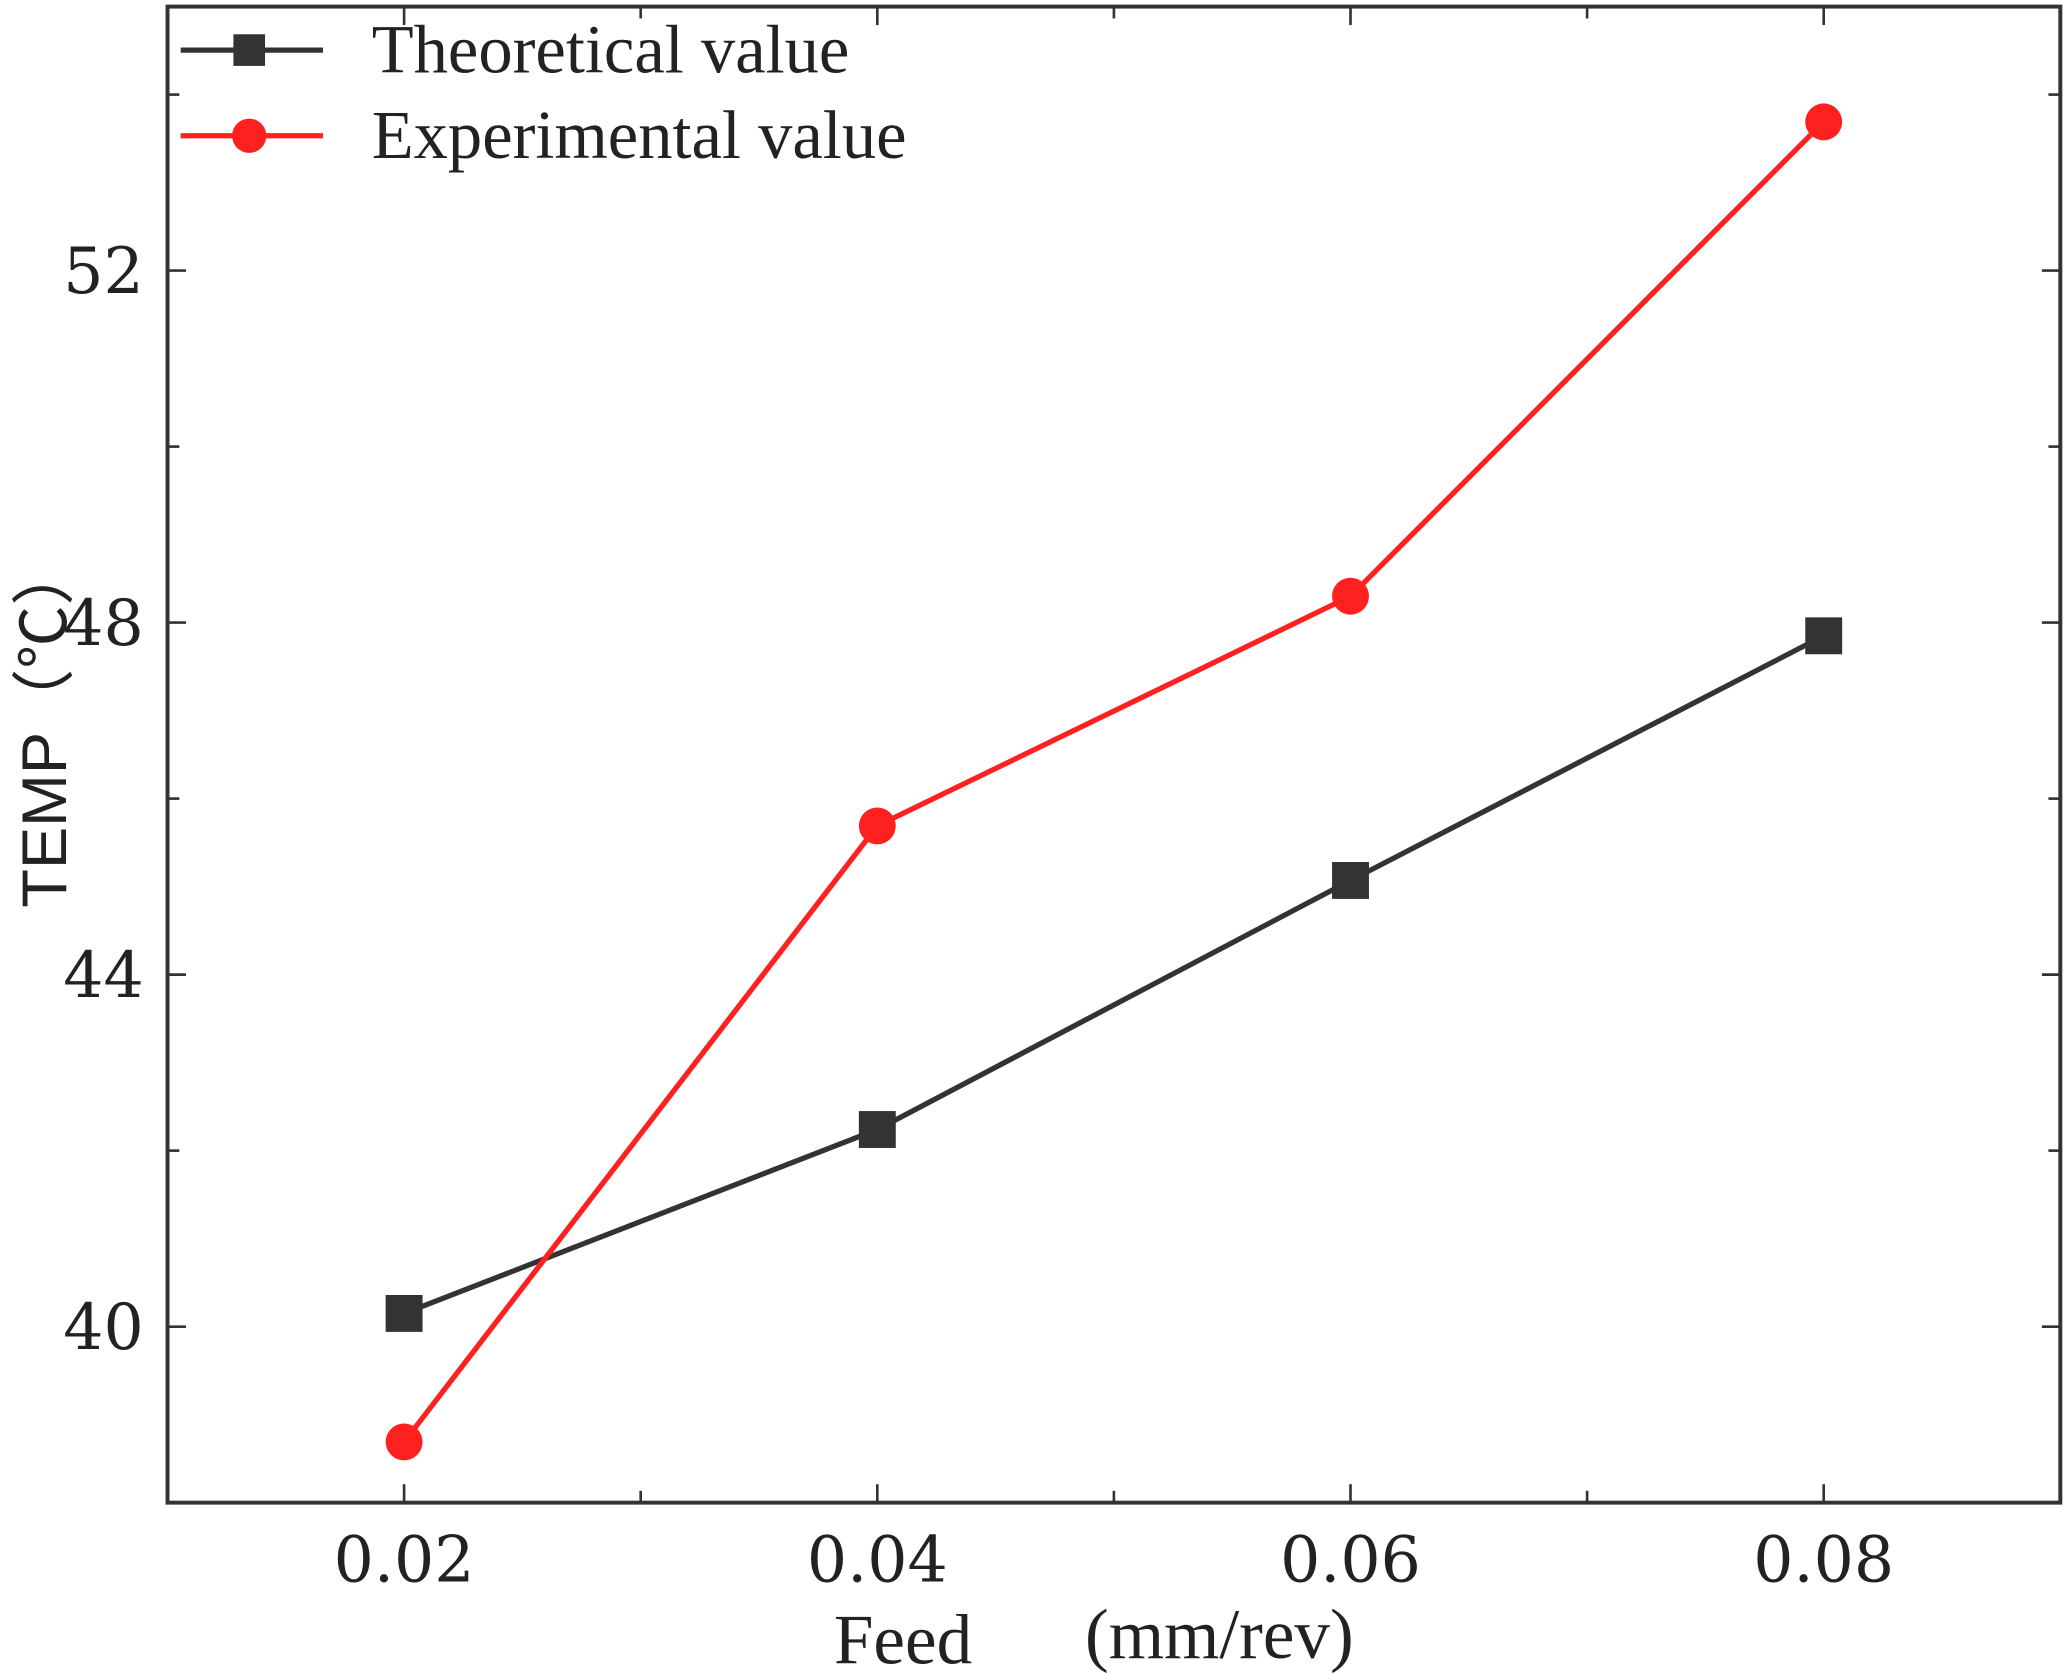 The width and height of the screenshot is (2067, 1674). Describe the element at coordinates (103, 623) in the screenshot. I see `y-tick-label: 48` at that location.